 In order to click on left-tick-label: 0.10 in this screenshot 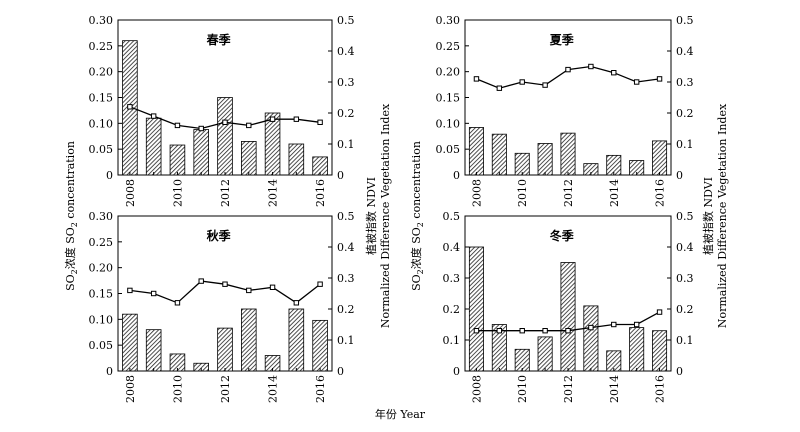, I will do `click(448, 123)`.